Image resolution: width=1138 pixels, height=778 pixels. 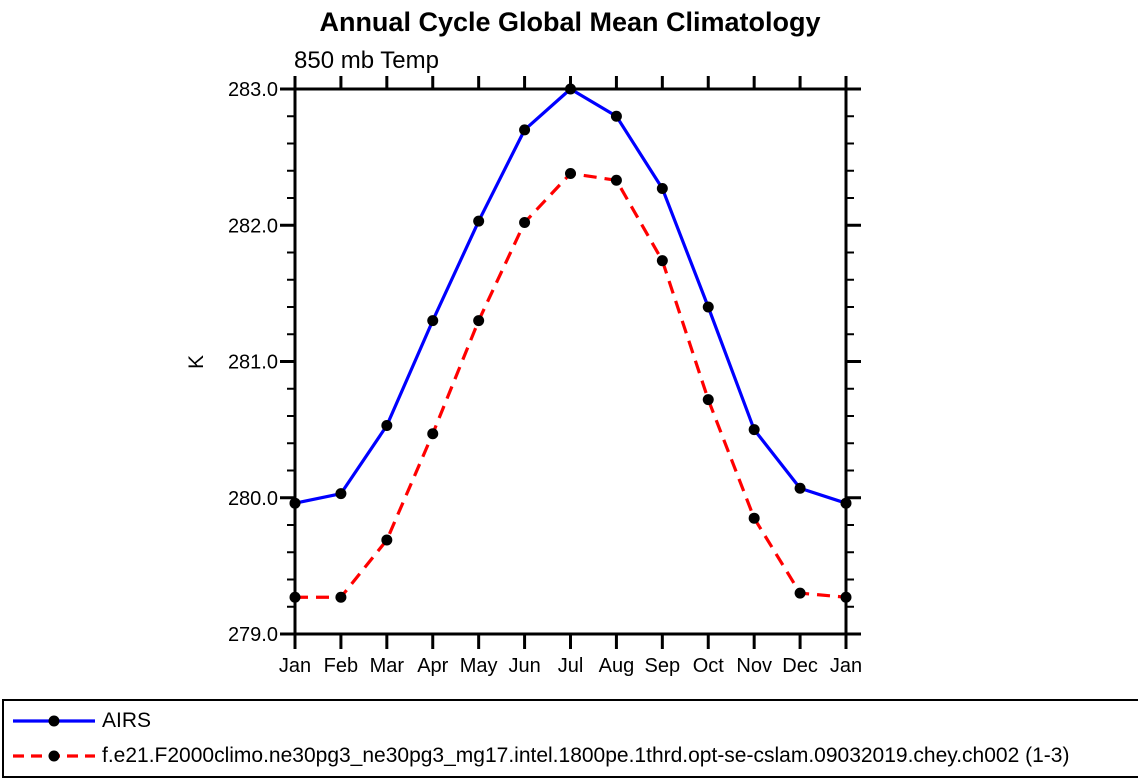 I want to click on y-tick-label: 282.0, so click(x=253, y=226).